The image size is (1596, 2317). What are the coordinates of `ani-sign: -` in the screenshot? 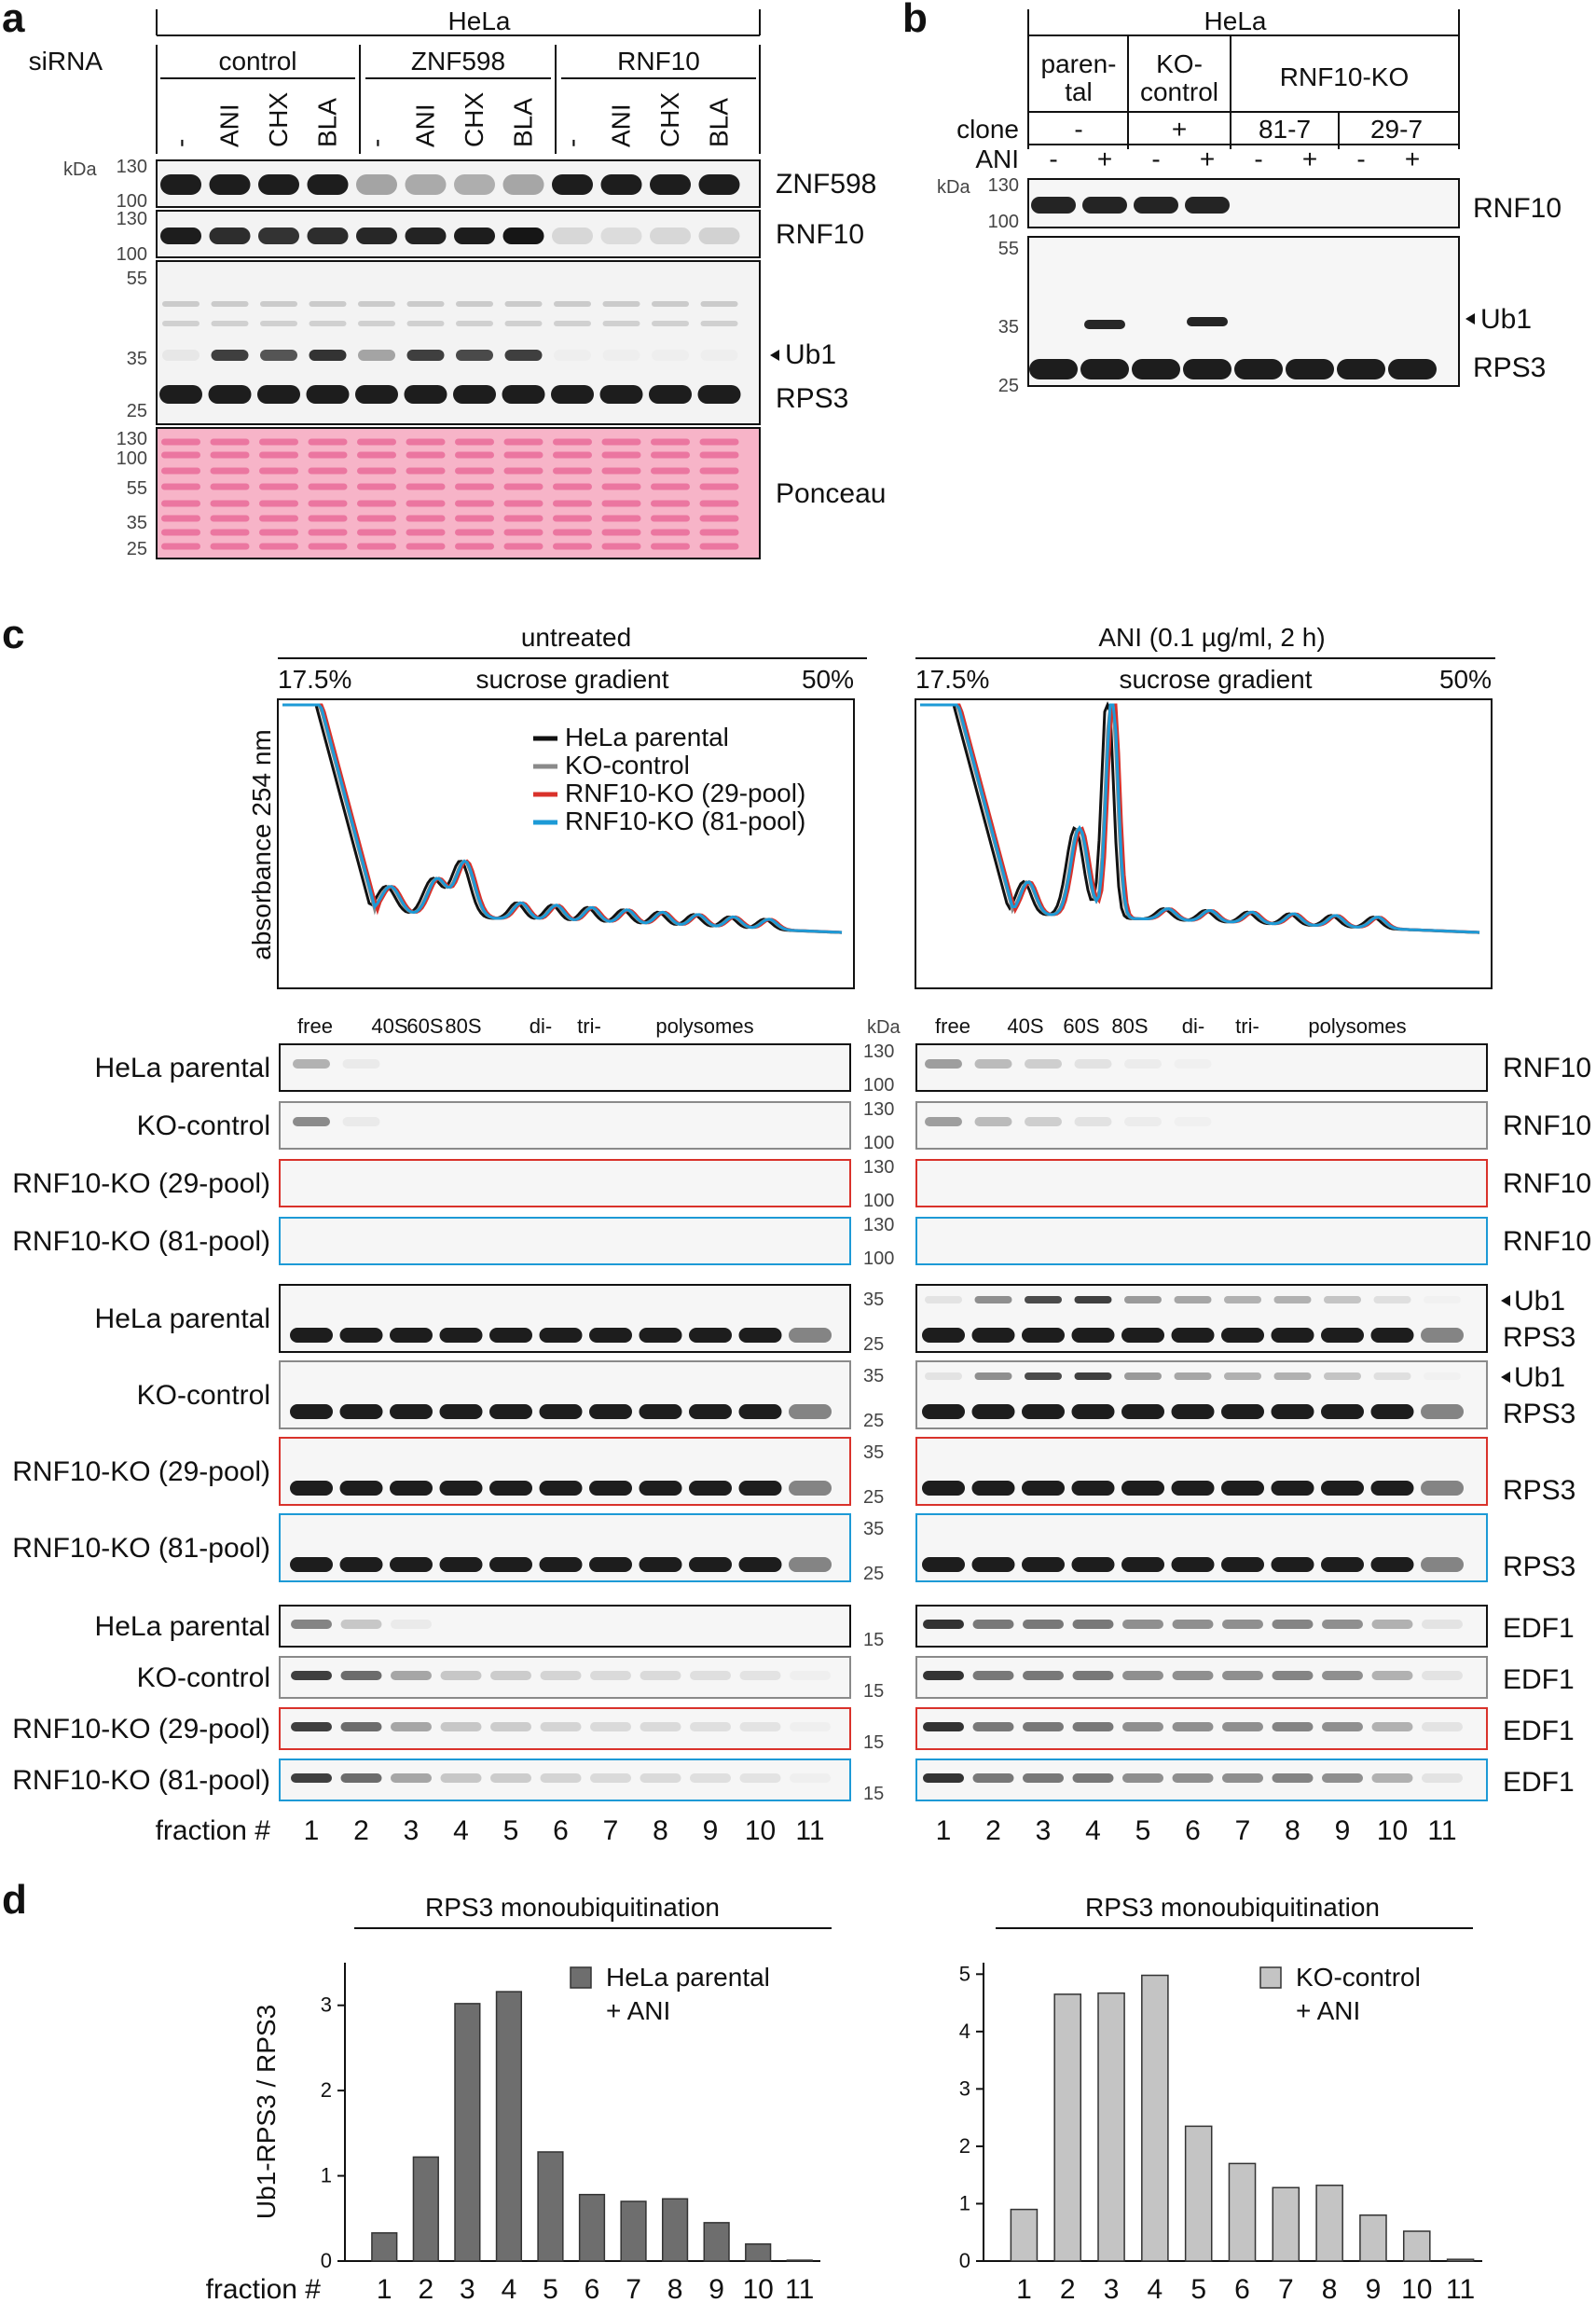 It's located at (1258, 159).